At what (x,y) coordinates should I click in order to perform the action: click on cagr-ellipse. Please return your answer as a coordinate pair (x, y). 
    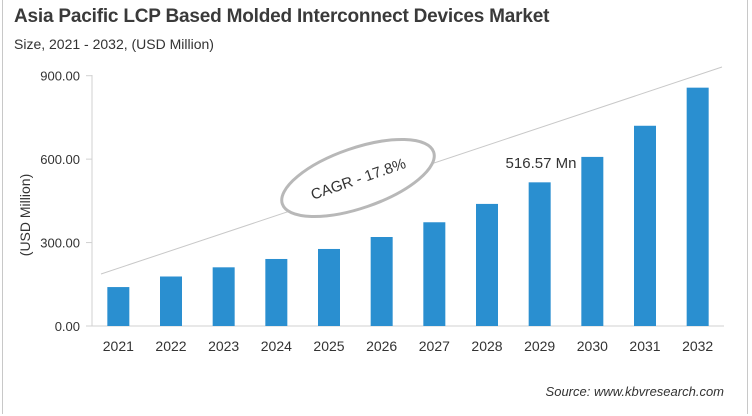
    Looking at the image, I should click on (358, 178).